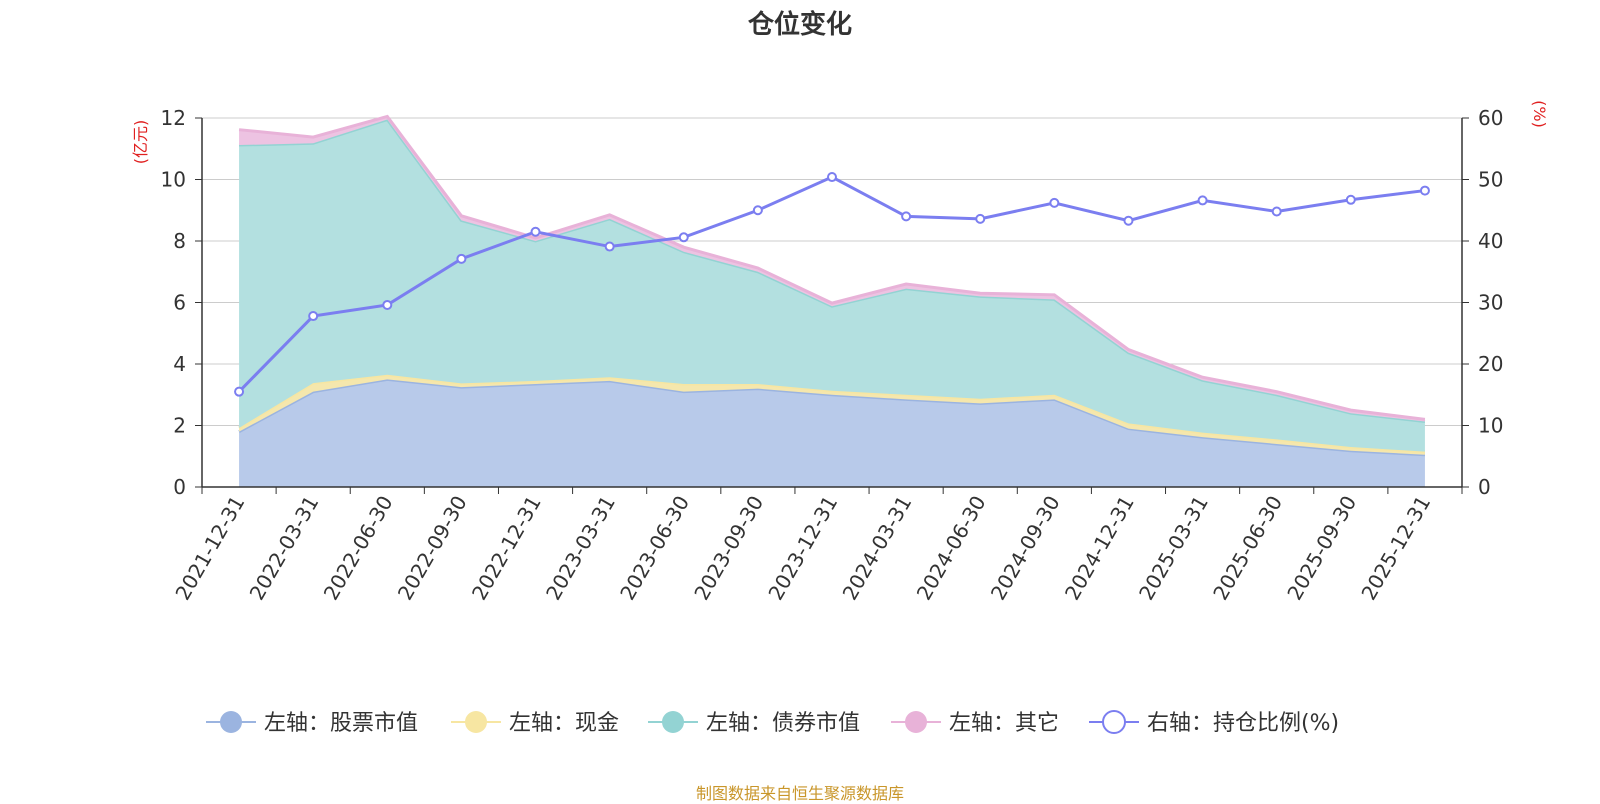  Describe the element at coordinates (1539, 114) in the screenshot. I see `right-axis-unit: (%)` at that location.